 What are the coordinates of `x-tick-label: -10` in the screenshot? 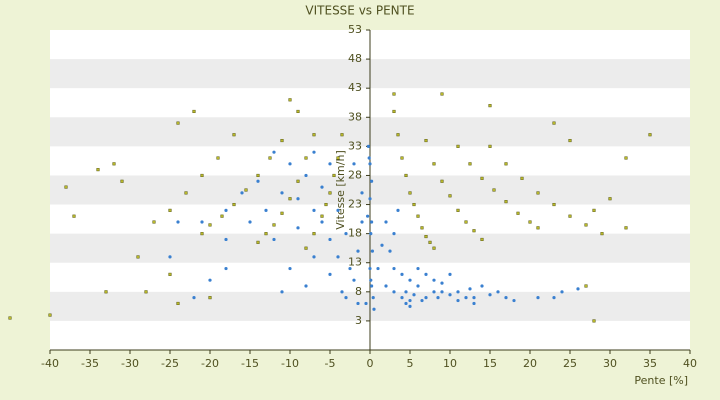 It's located at (290, 363).